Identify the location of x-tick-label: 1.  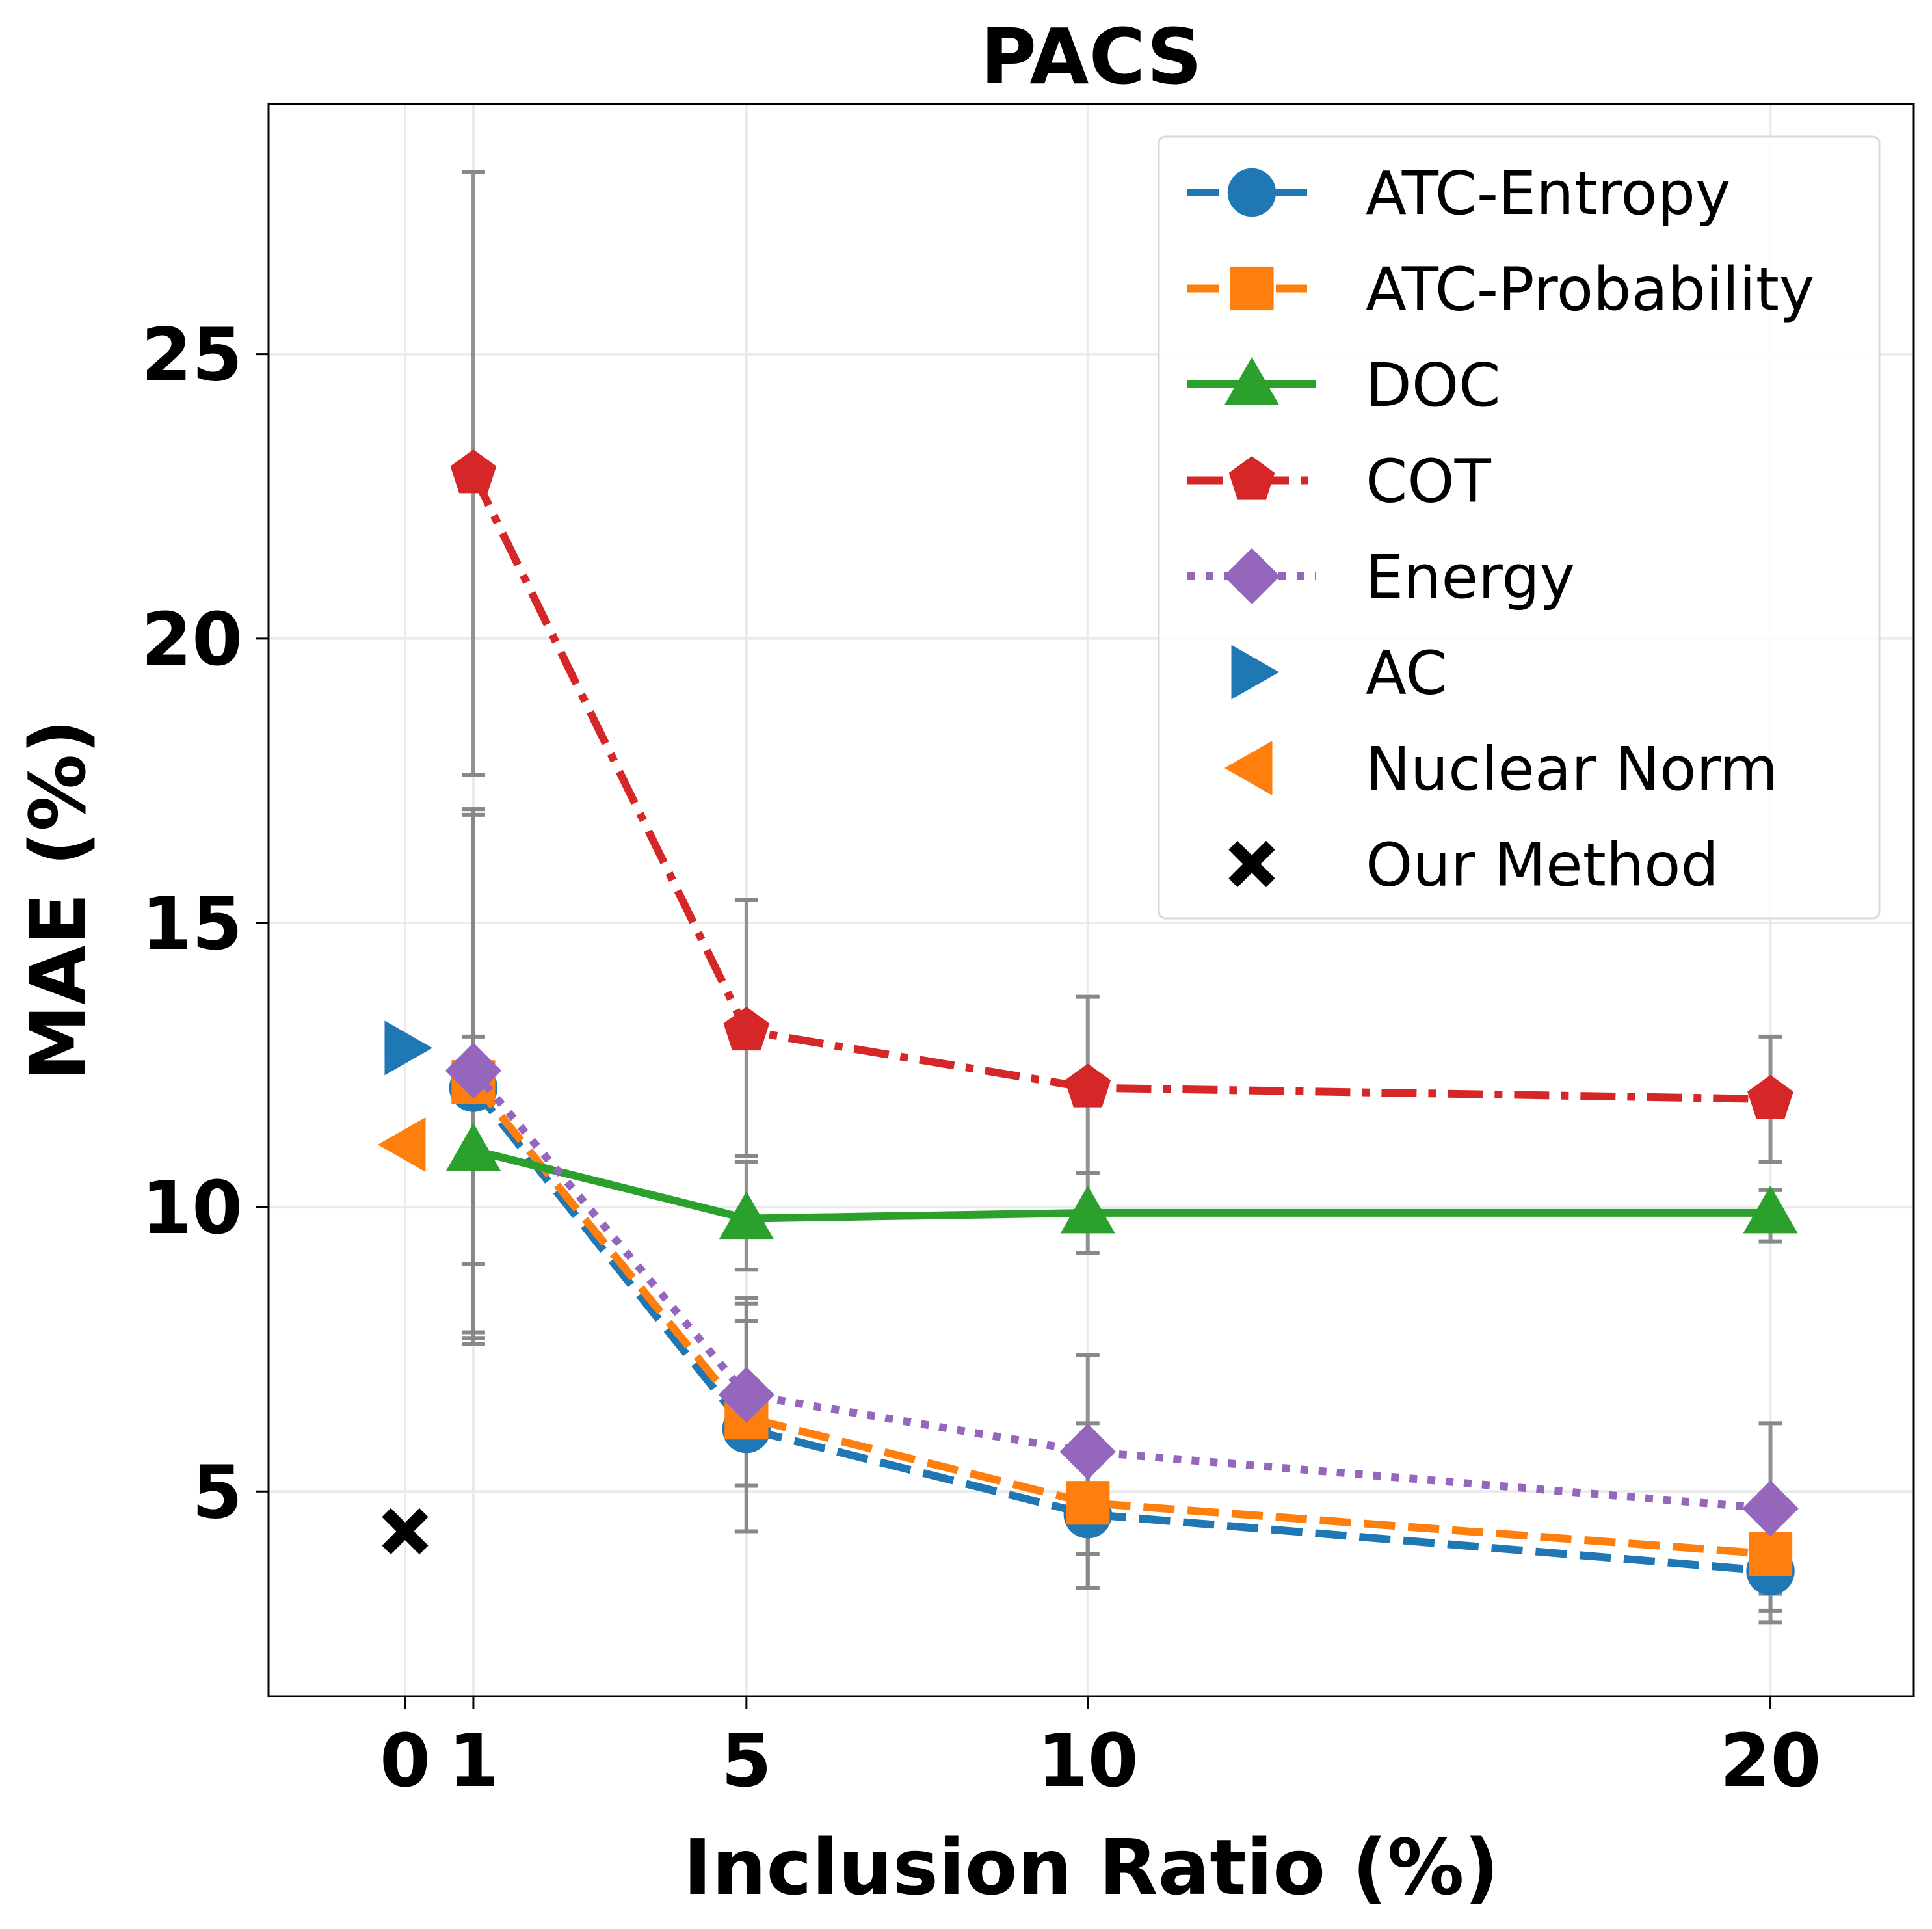
(473, 1761).